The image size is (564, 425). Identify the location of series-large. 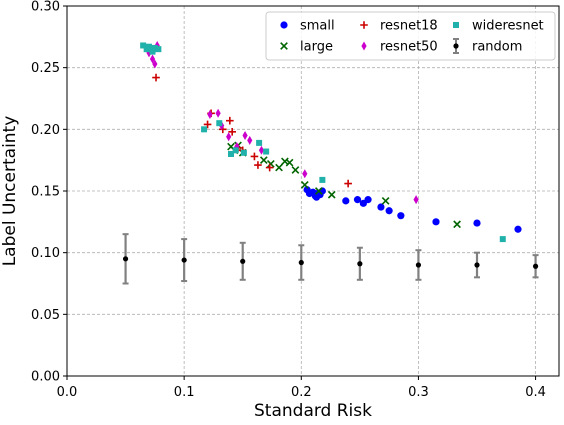
(344, 185).